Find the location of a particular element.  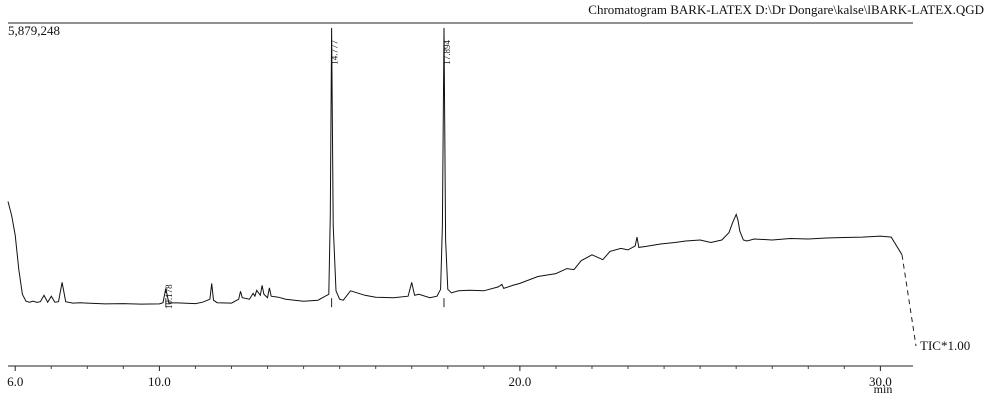

x-axis-tick-labels: 6.0 10.0 20.0 30.0 is located at coordinates (449, 381).